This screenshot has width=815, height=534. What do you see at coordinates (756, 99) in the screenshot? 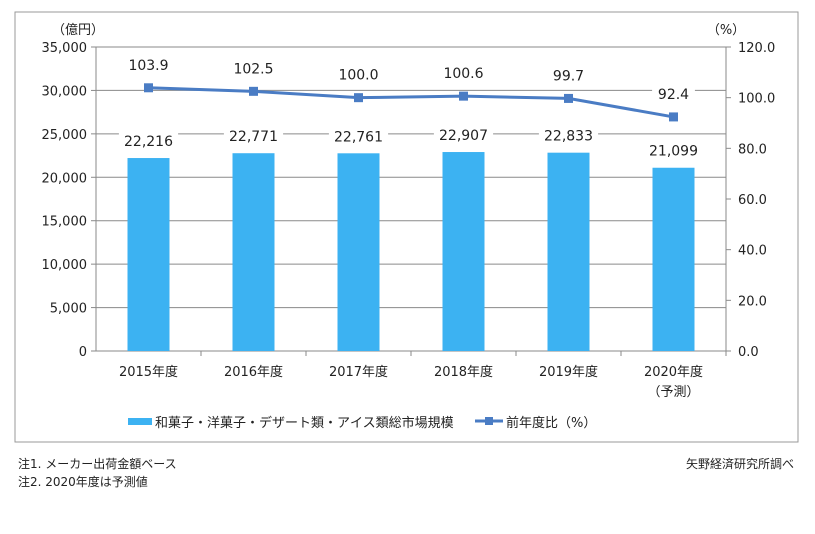
I see `right-tick-label: 100.0` at bounding box center [756, 99].